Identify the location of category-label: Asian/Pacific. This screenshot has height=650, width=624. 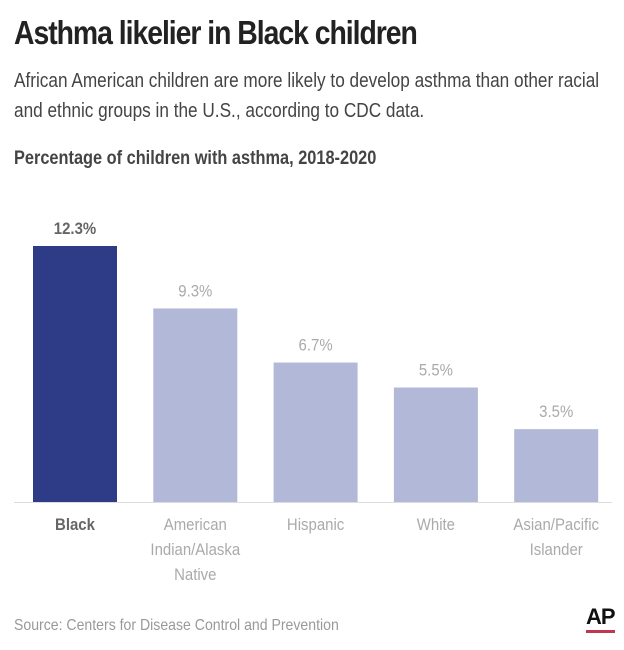
(556, 525).